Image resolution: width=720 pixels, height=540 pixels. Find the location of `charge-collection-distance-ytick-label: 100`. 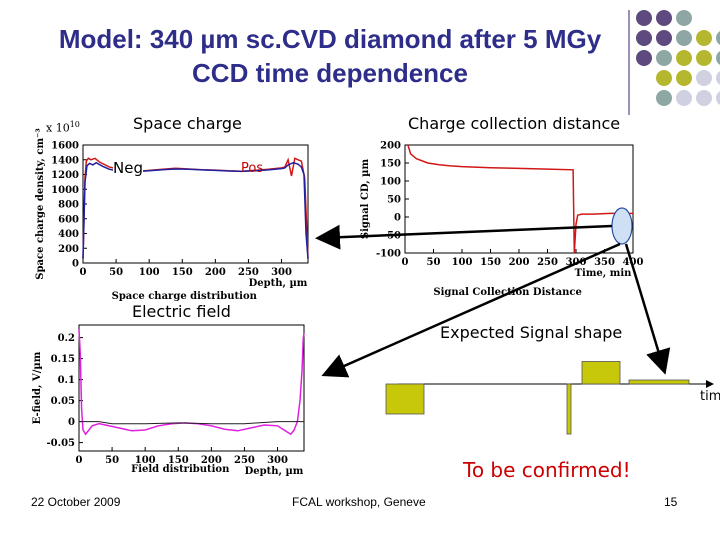

charge-collection-distance-ytick-label: 100 is located at coordinates (390, 182).